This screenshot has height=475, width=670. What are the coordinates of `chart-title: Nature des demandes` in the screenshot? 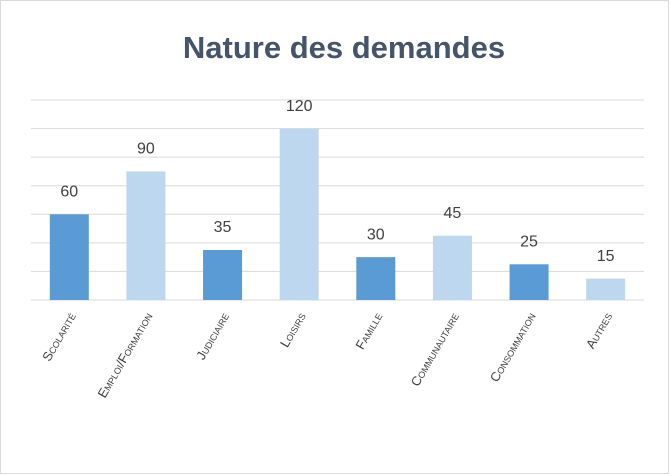 It's located at (344, 47).